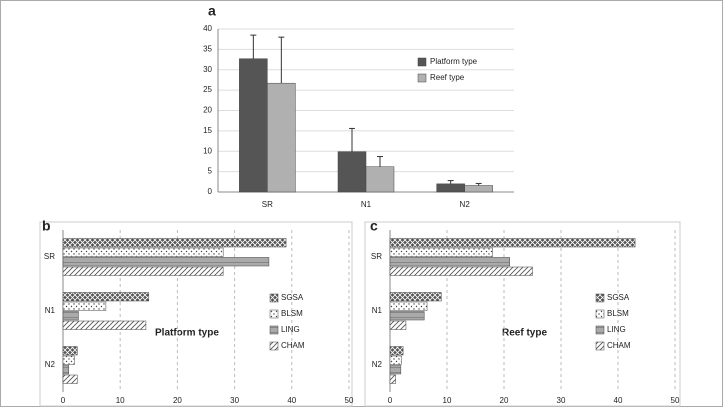  Describe the element at coordinates (210, 171) in the screenshot. I see `y-tick-label: 5` at that location.